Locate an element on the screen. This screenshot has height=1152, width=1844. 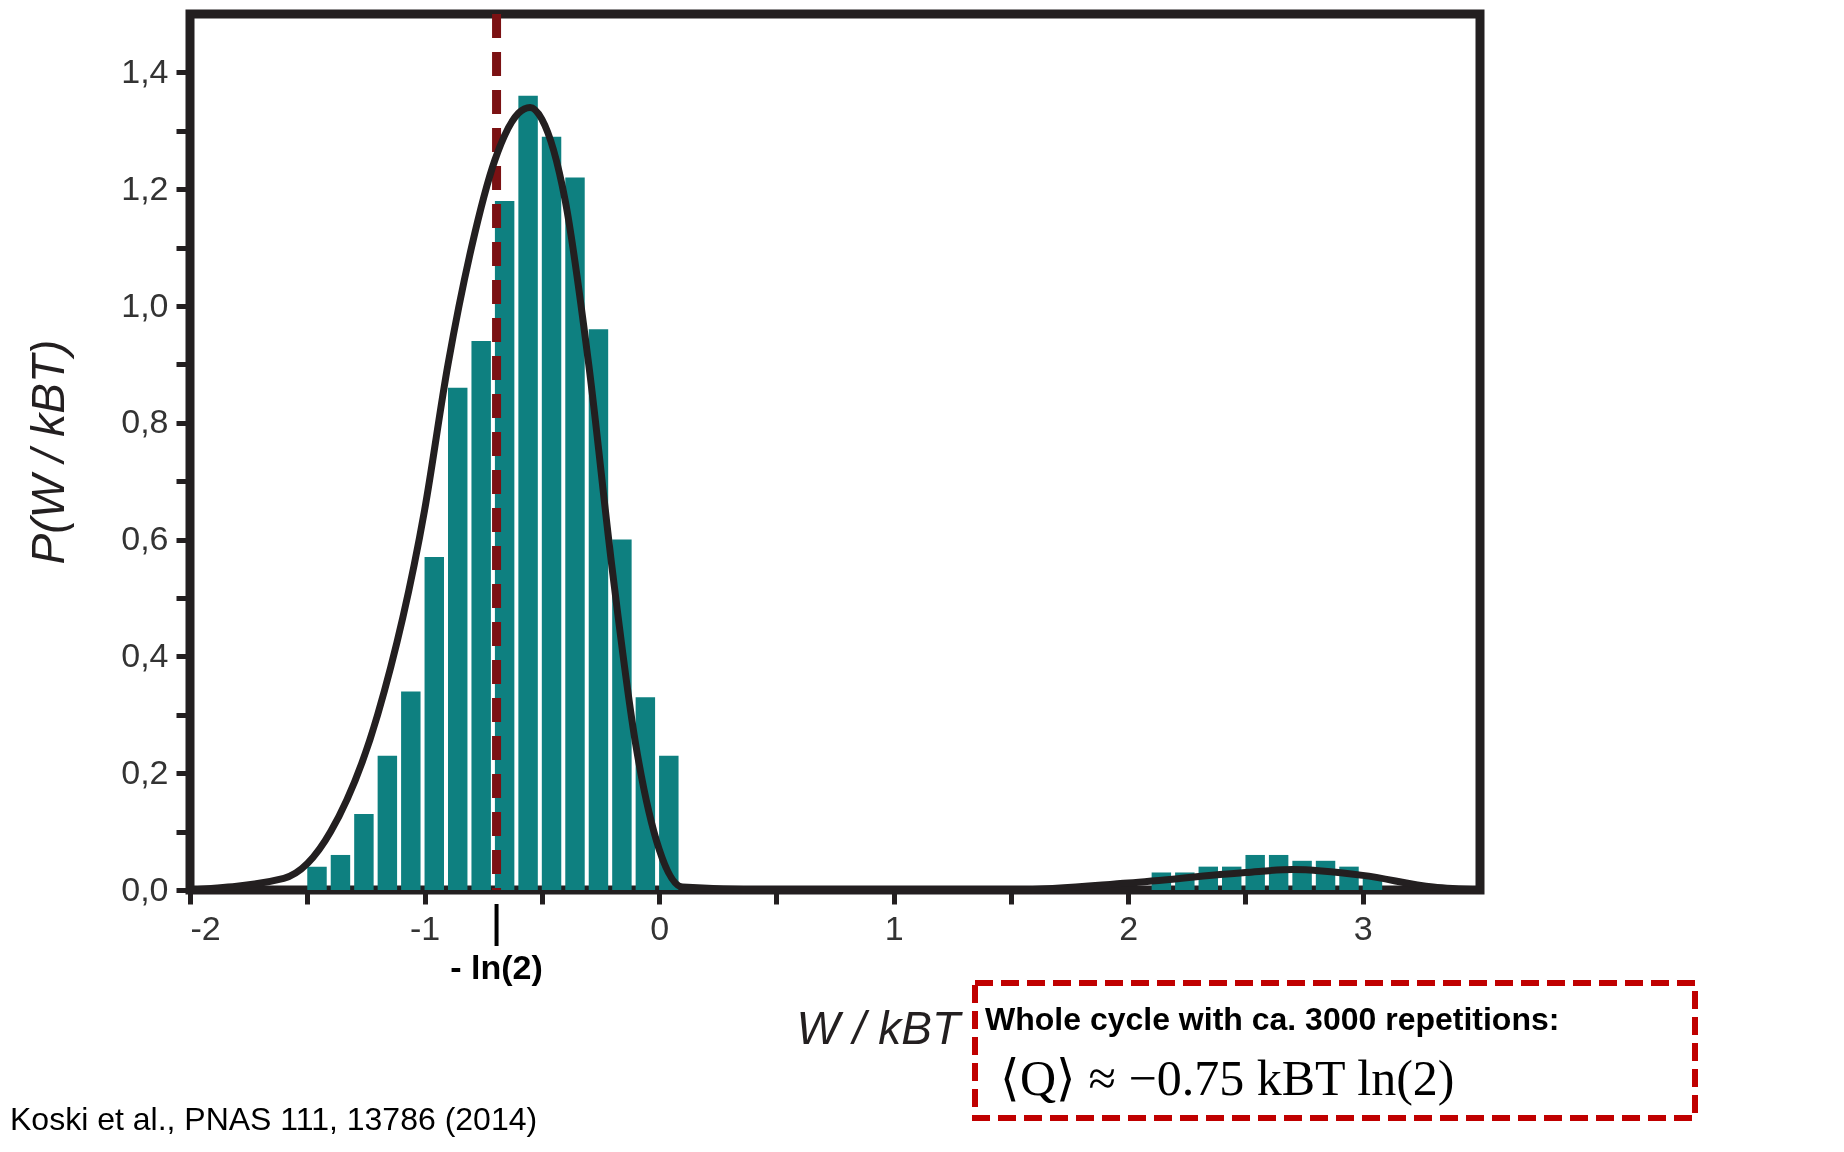
x-tick-label: 2 is located at coordinates (1129, 927).